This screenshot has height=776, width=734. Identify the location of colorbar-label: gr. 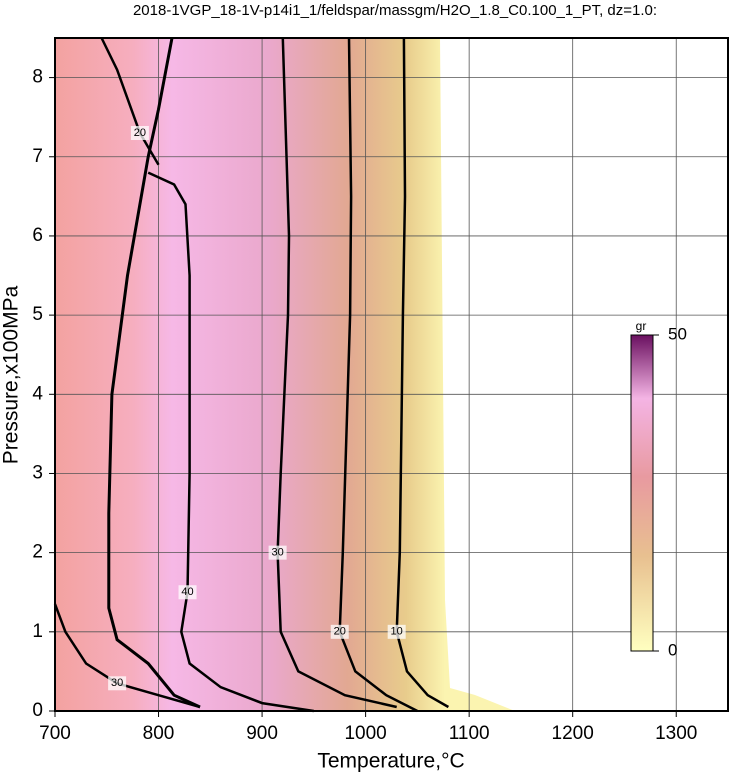
(641, 326).